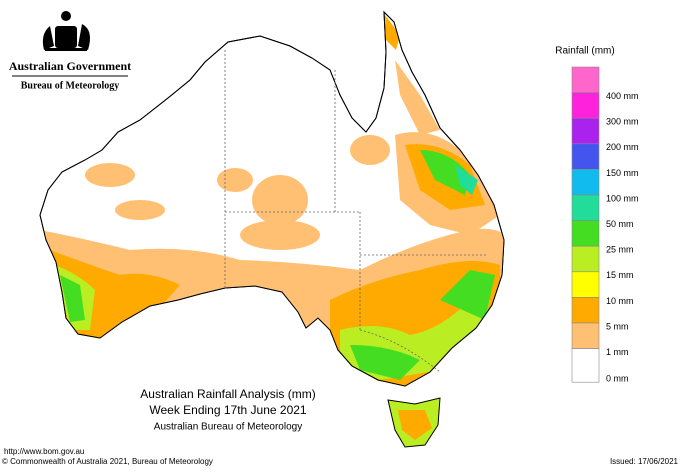  What do you see at coordinates (44, 451) in the screenshot?
I see `footer-url: http://www.bom.gov.au` at bounding box center [44, 451].